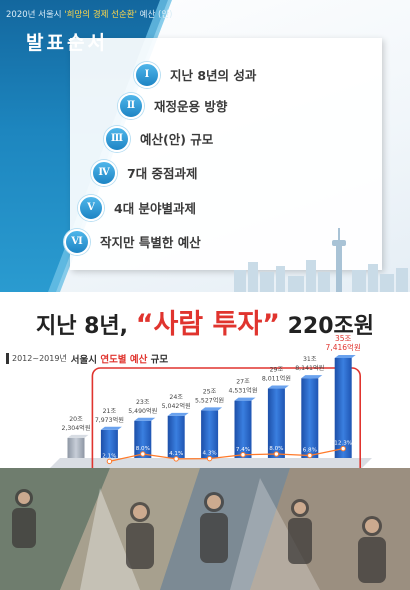  I want to click on growth-rate-label: 2.1%, so click(109, 456).